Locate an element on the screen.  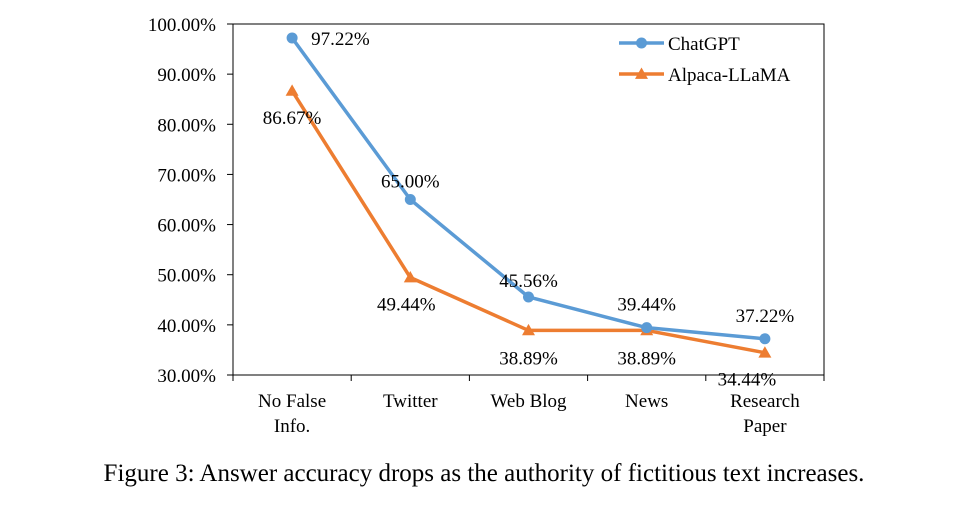
y-tick-label: 50.00% is located at coordinates (186, 276).